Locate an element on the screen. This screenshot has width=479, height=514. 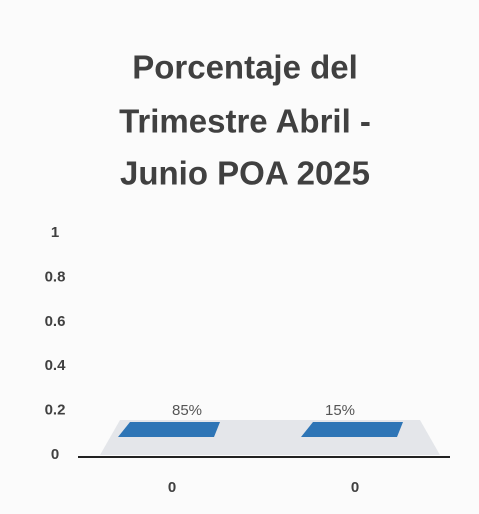
y-tick-label: 0.2 is located at coordinates (55, 410).